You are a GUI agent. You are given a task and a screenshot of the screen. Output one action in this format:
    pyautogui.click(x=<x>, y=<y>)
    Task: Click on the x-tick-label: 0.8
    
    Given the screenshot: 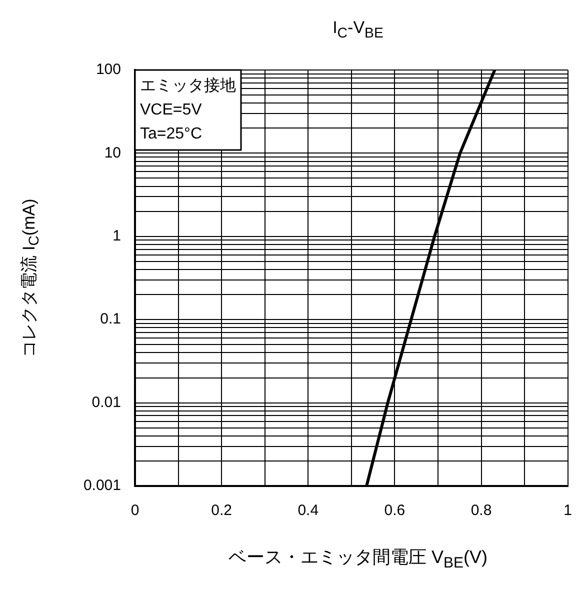 What is the action you would take?
    pyautogui.click(x=481, y=511)
    